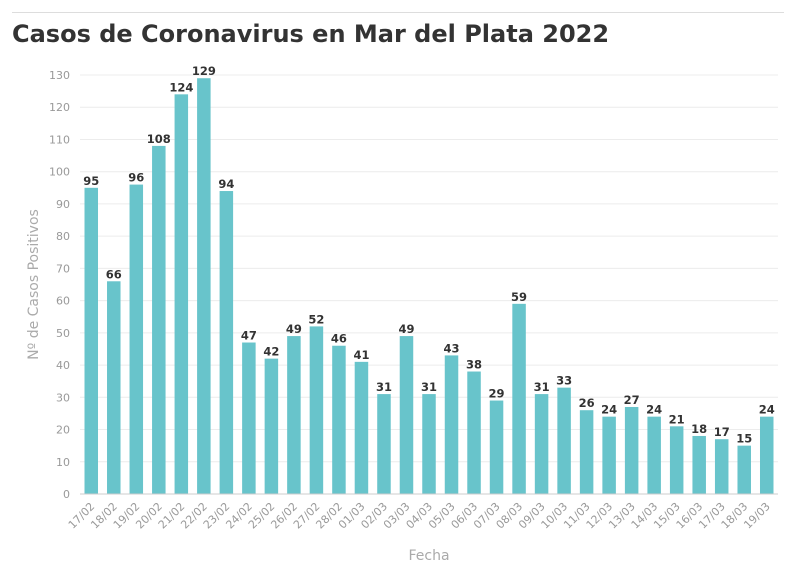 This screenshot has width=796, height=575. Describe the element at coordinates (474, 365) in the screenshot. I see `data-label: 38` at that location.